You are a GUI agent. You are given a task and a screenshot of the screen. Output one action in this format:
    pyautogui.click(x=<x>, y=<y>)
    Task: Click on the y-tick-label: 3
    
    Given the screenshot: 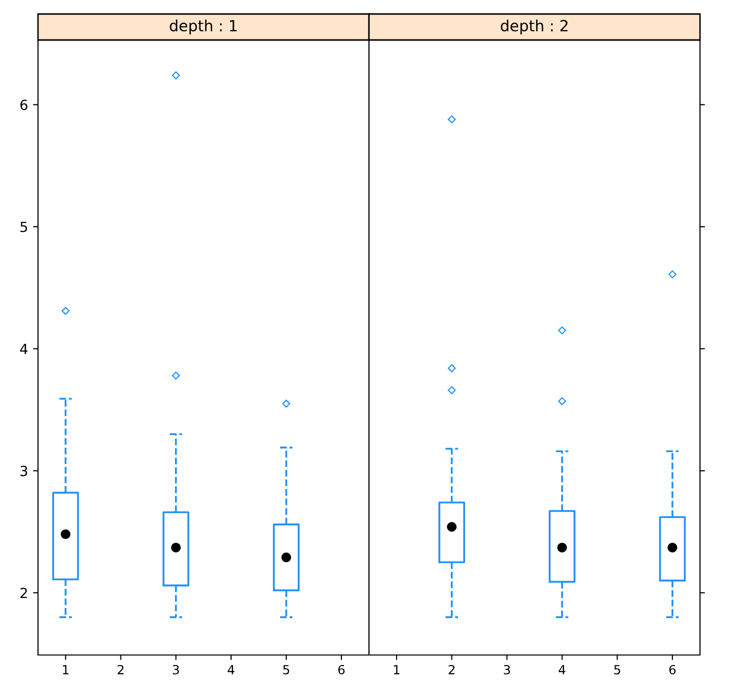 What is the action you would take?
    pyautogui.click(x=24, y=471)
    